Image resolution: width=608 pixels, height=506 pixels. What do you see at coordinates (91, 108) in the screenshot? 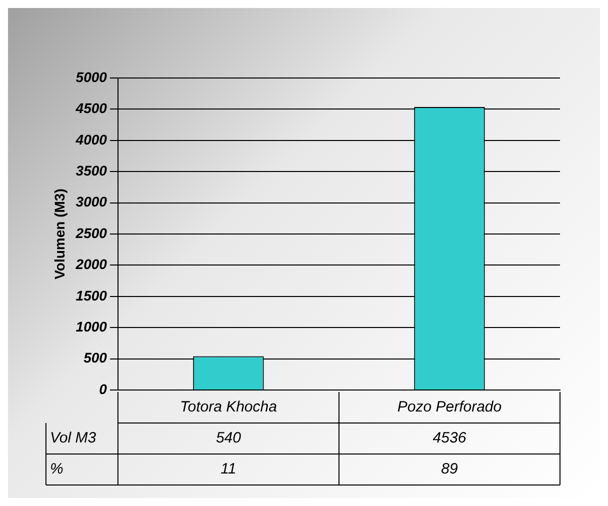
I see `y-tick-label: 4500` at bounding box center [91, 108].